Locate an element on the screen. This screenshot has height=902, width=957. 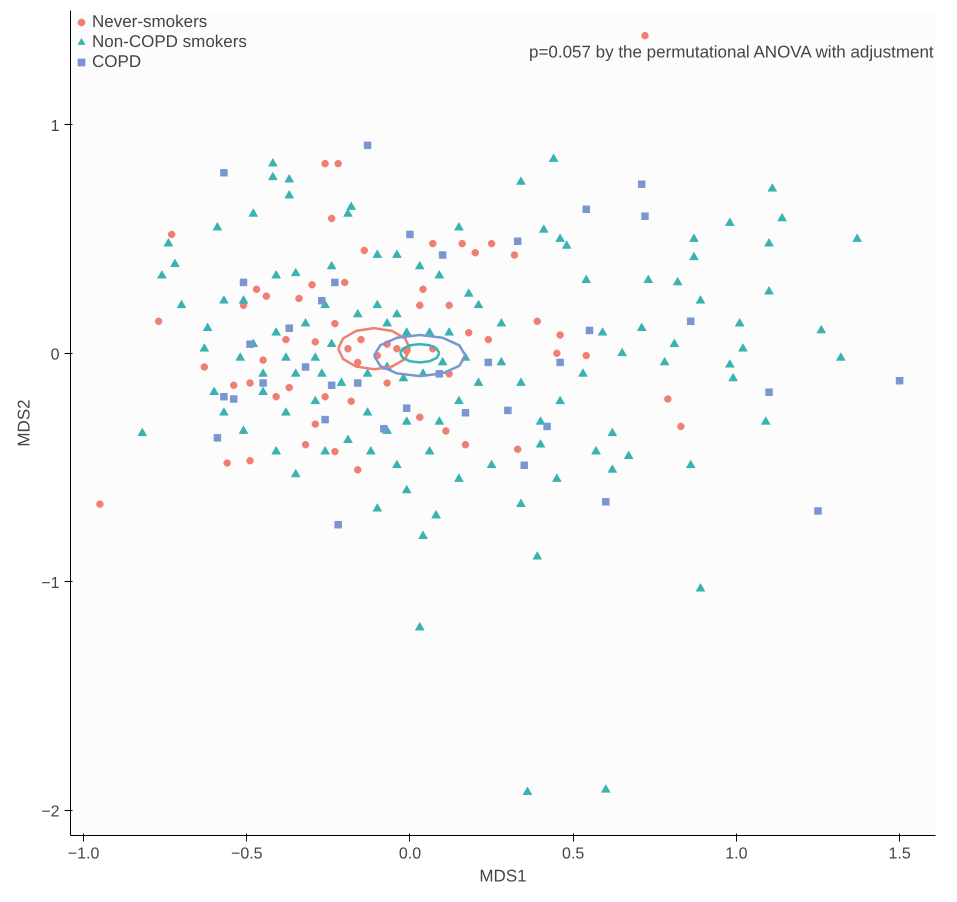
legend-label: Non-COPD smokers is located at coordinates (169, 42).